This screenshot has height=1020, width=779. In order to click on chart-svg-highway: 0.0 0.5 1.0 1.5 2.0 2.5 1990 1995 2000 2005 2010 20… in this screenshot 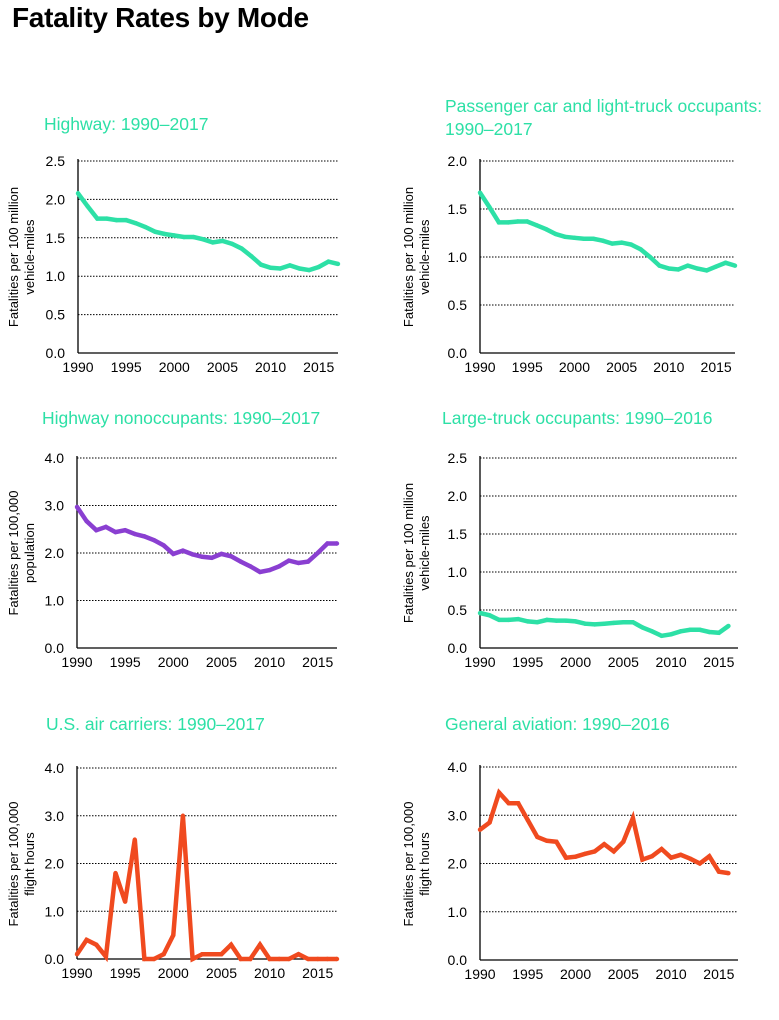, I will do `click(193, 264)`.